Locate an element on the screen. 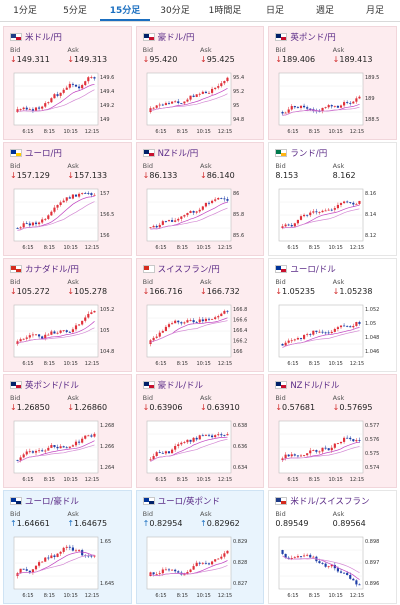  candlestick-chart: 1.268 1.266 1.264 6:15 8:15 10:15 12:15 is located at coordinates (68, 452).